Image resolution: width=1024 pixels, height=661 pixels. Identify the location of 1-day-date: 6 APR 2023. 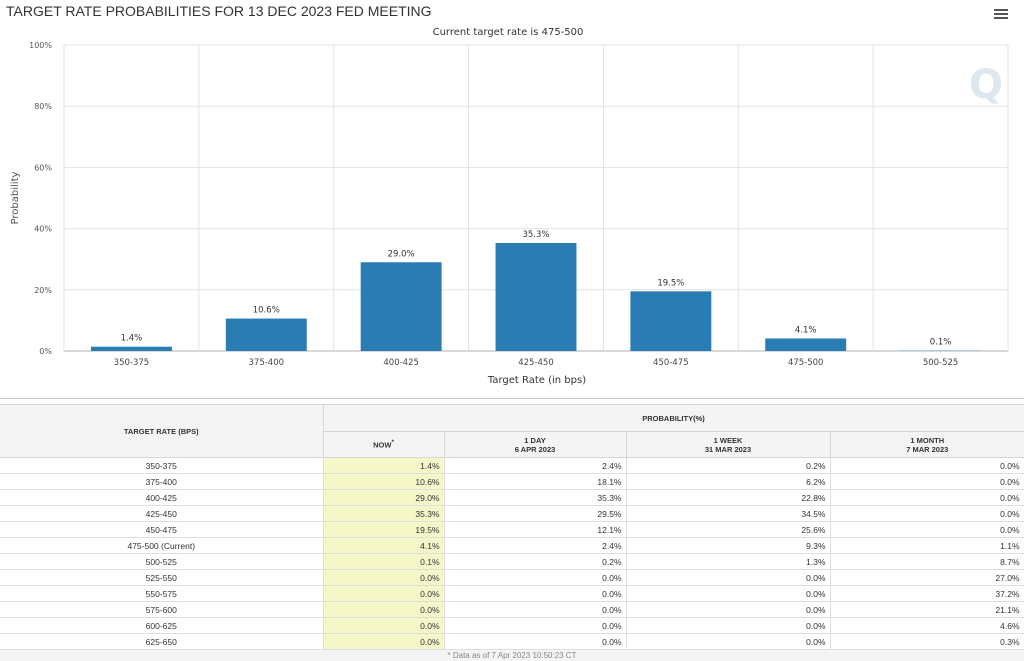
(535, 449).